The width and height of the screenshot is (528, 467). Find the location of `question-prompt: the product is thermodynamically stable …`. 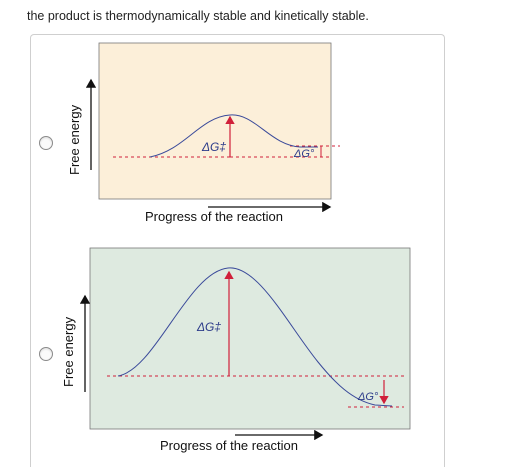

question-prompt: the product is thermodynamically stable … is located at coordinates (198, 16).